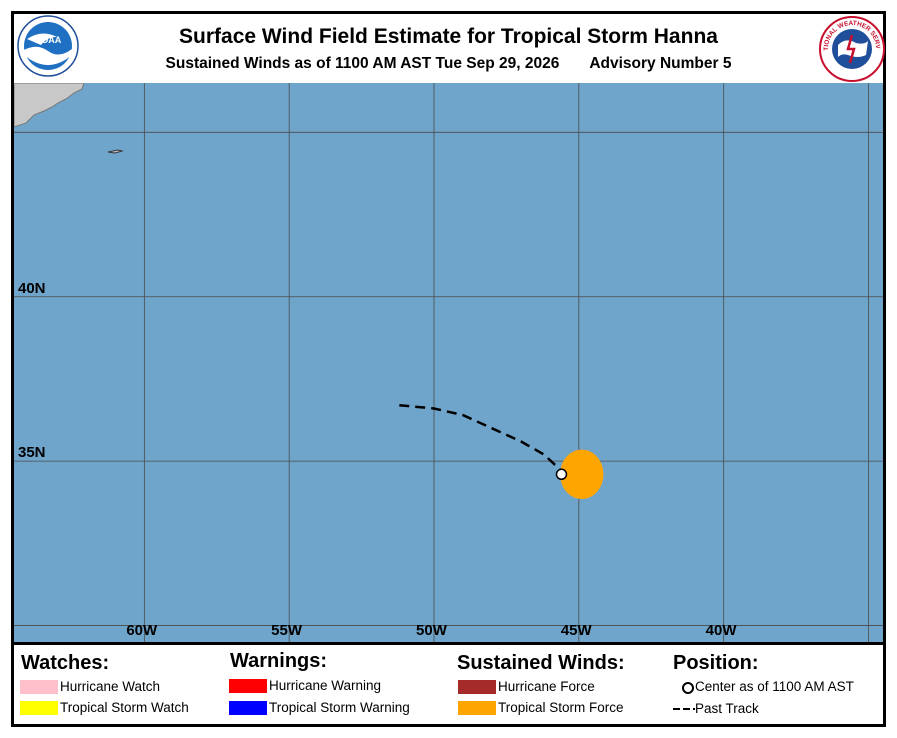 Image resolution: width=897 pixels, height=738 pixels. Describe the element at coordinates (248, 686) in the screenshot. I see `hurricane-warning-swatch` at that location.